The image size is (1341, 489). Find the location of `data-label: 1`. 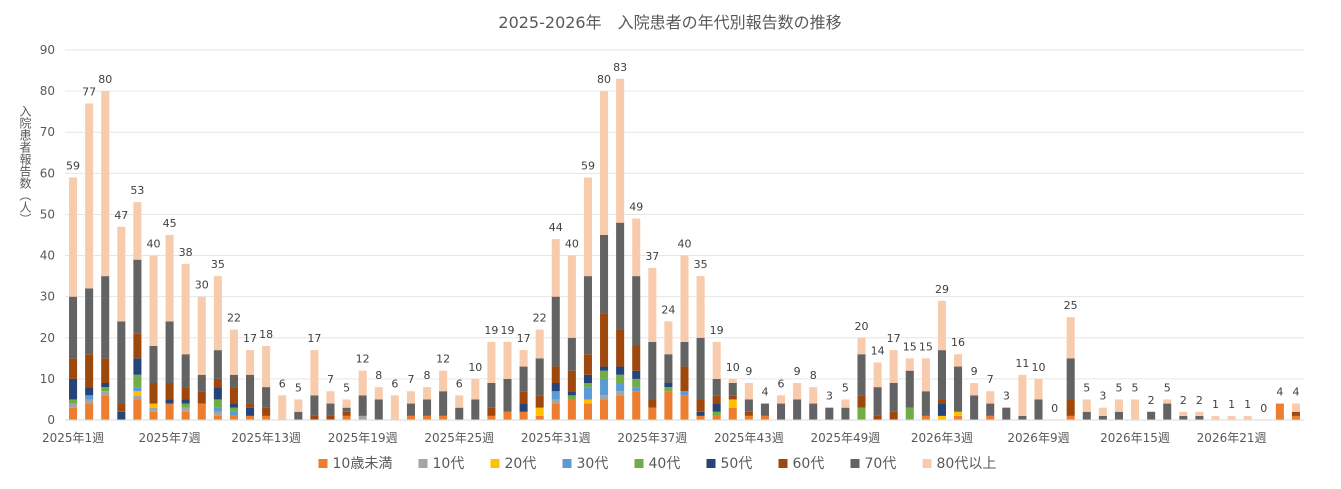

data-label: 1 is located at coordinates (1247, 404).